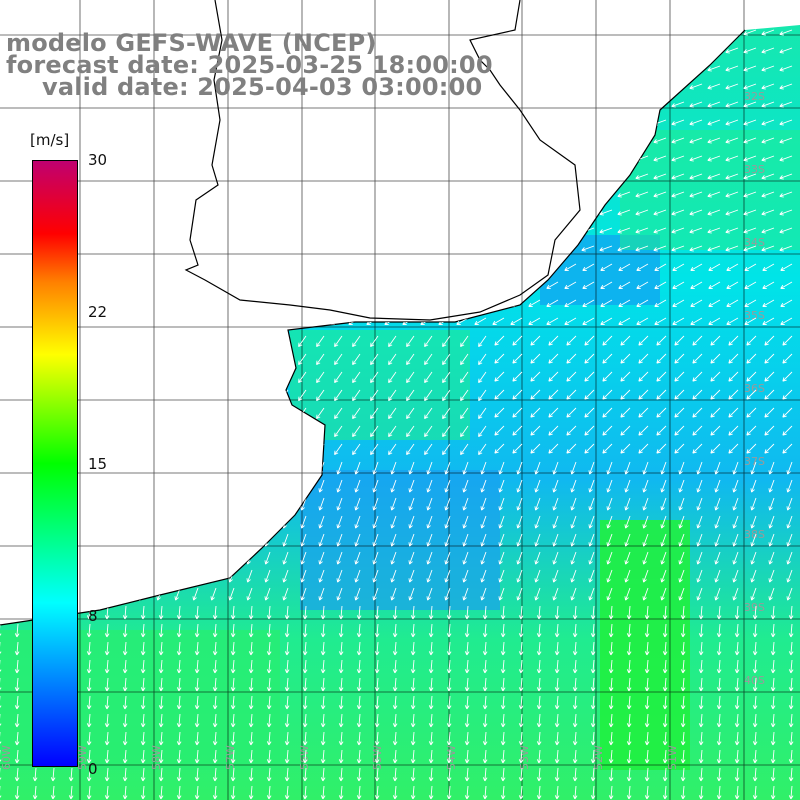 Image resolution: width=800 pixels, height=800 pixels. Describe the element at coordinates (262, 87) in the screenshot. I see `valid-date: valid date: 2025-04-03 03:00:00` at that location.